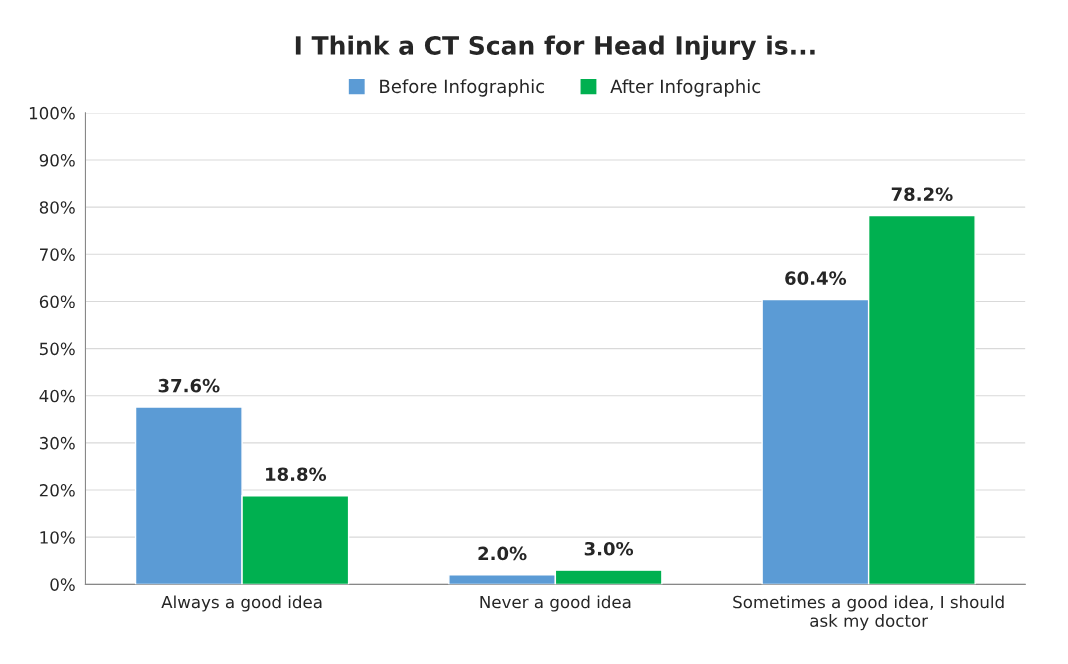  What do you see at coordinates (57, 349) in the screenshot?
I see `y-tick-label: 50%` at bounding box center [57, 349].